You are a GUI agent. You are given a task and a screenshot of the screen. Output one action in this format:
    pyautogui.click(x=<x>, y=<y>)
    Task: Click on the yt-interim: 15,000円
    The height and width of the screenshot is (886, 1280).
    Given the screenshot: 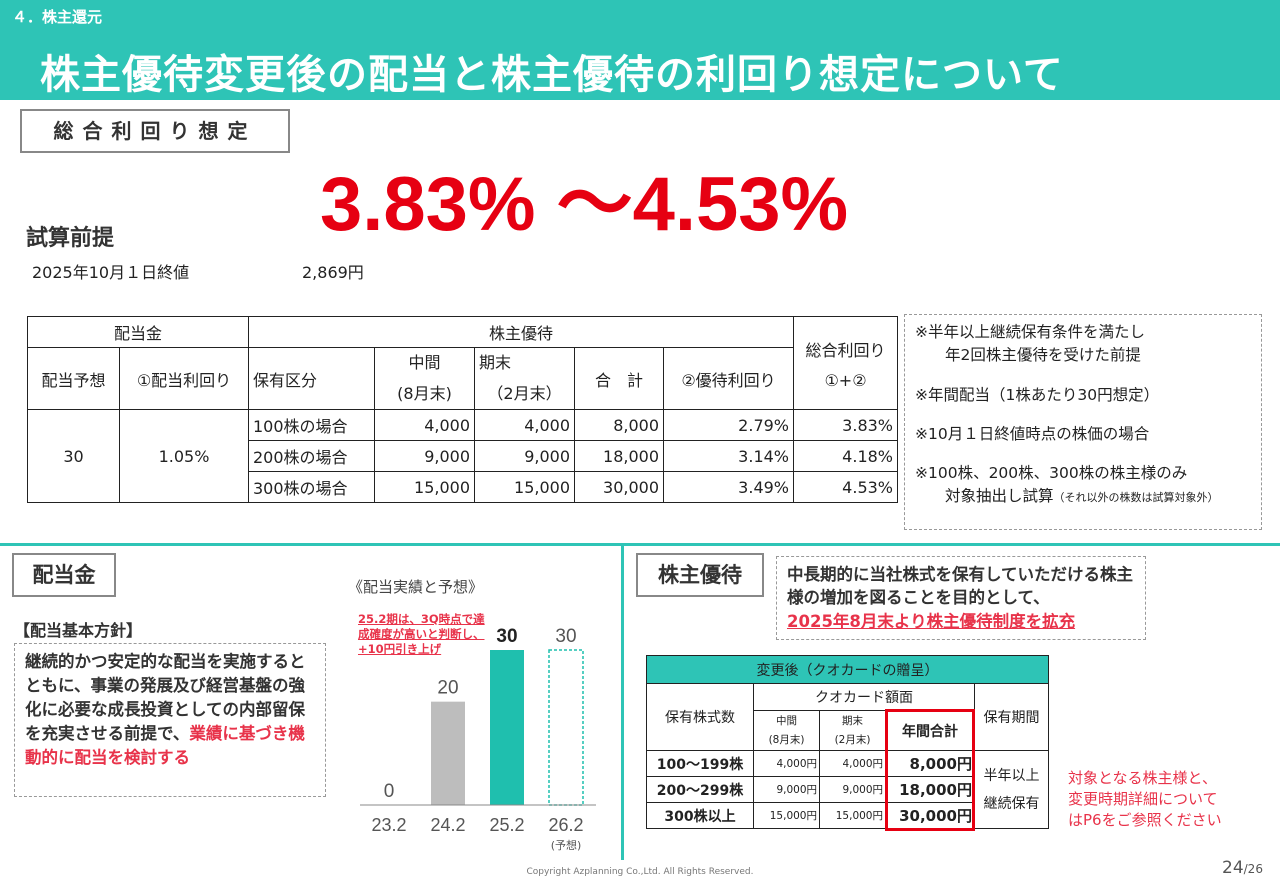 What is the action you would take?
    pyautogui.click(x=786, y=815)
    